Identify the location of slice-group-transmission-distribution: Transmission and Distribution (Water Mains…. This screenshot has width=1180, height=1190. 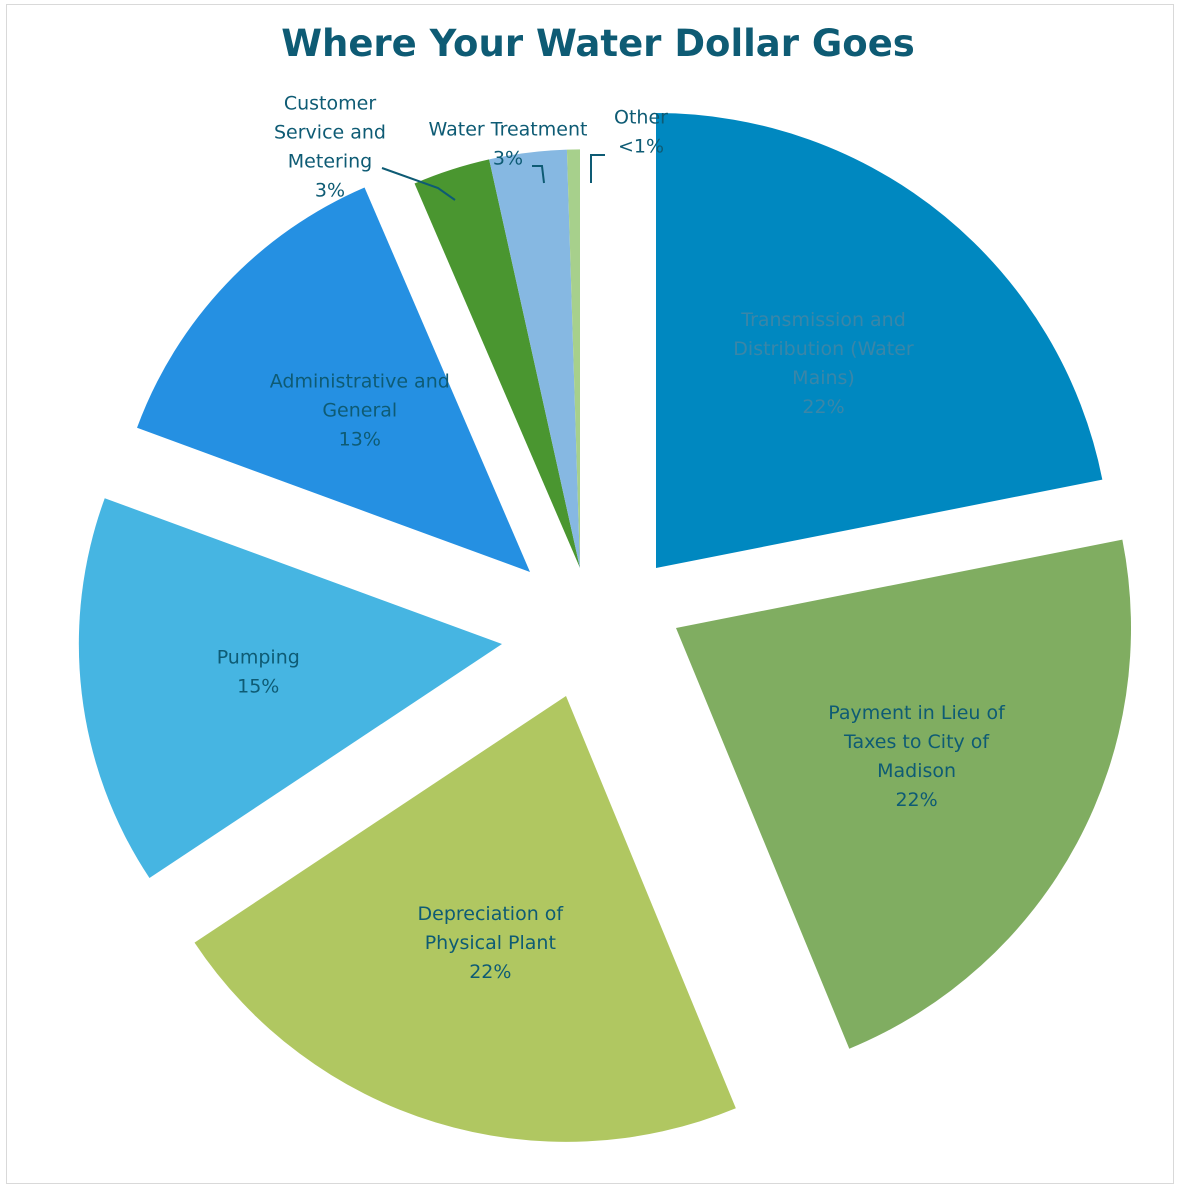
(879, 340).